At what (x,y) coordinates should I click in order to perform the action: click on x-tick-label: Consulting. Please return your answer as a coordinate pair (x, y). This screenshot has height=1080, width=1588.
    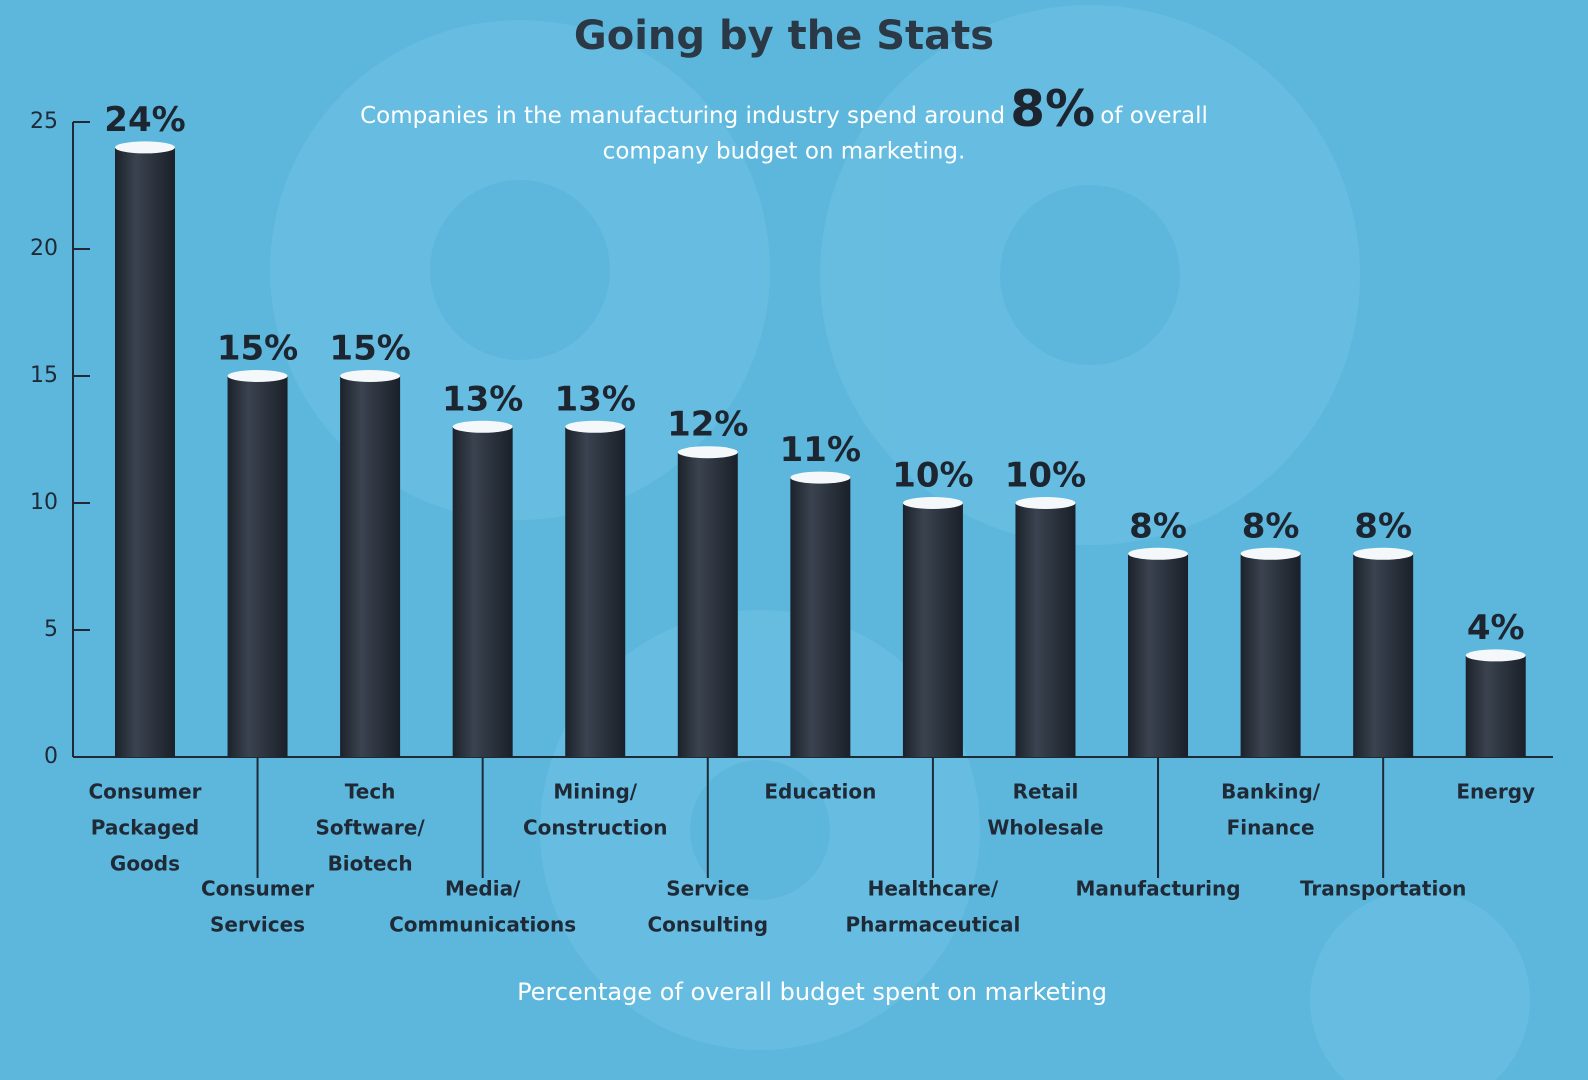
    Looking at the image, I should click on (707, 925).